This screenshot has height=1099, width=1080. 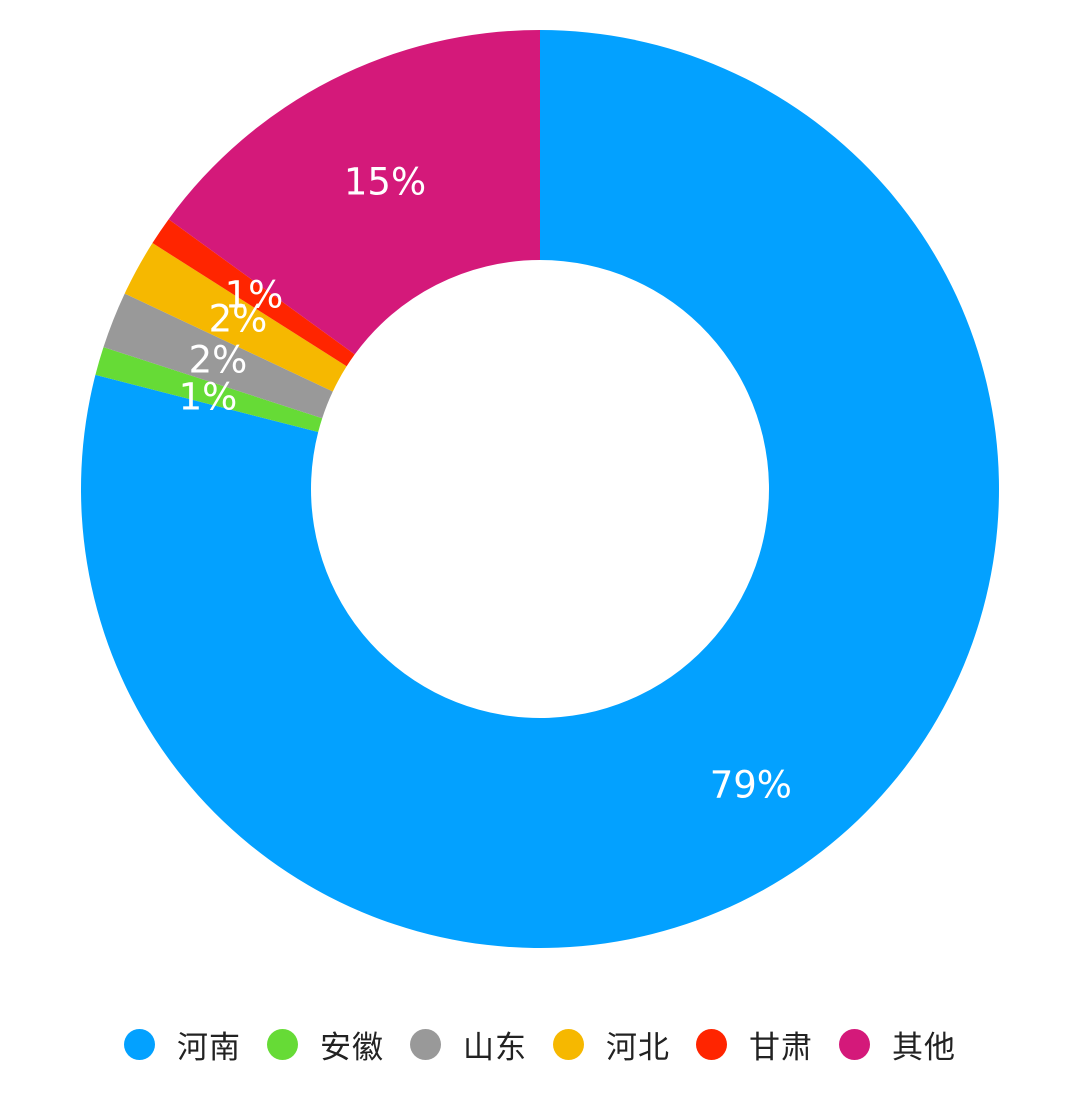 I want to click on legend-swatch-hebei, so click(x=568, y=1044).